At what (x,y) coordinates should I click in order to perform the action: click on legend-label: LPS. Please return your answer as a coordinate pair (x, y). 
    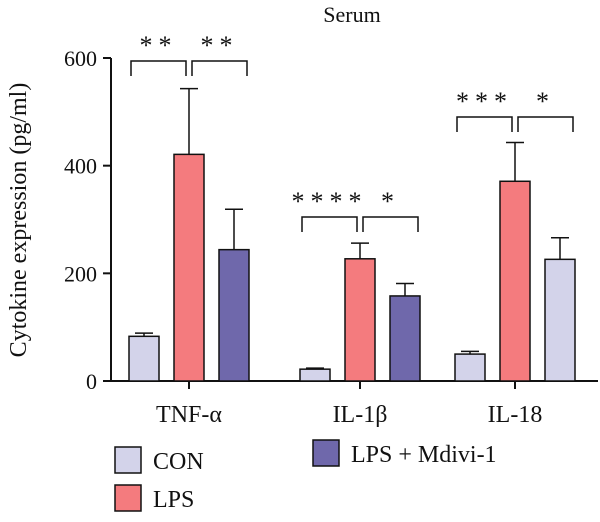
    Looking at the image, I should click on (173, 500).